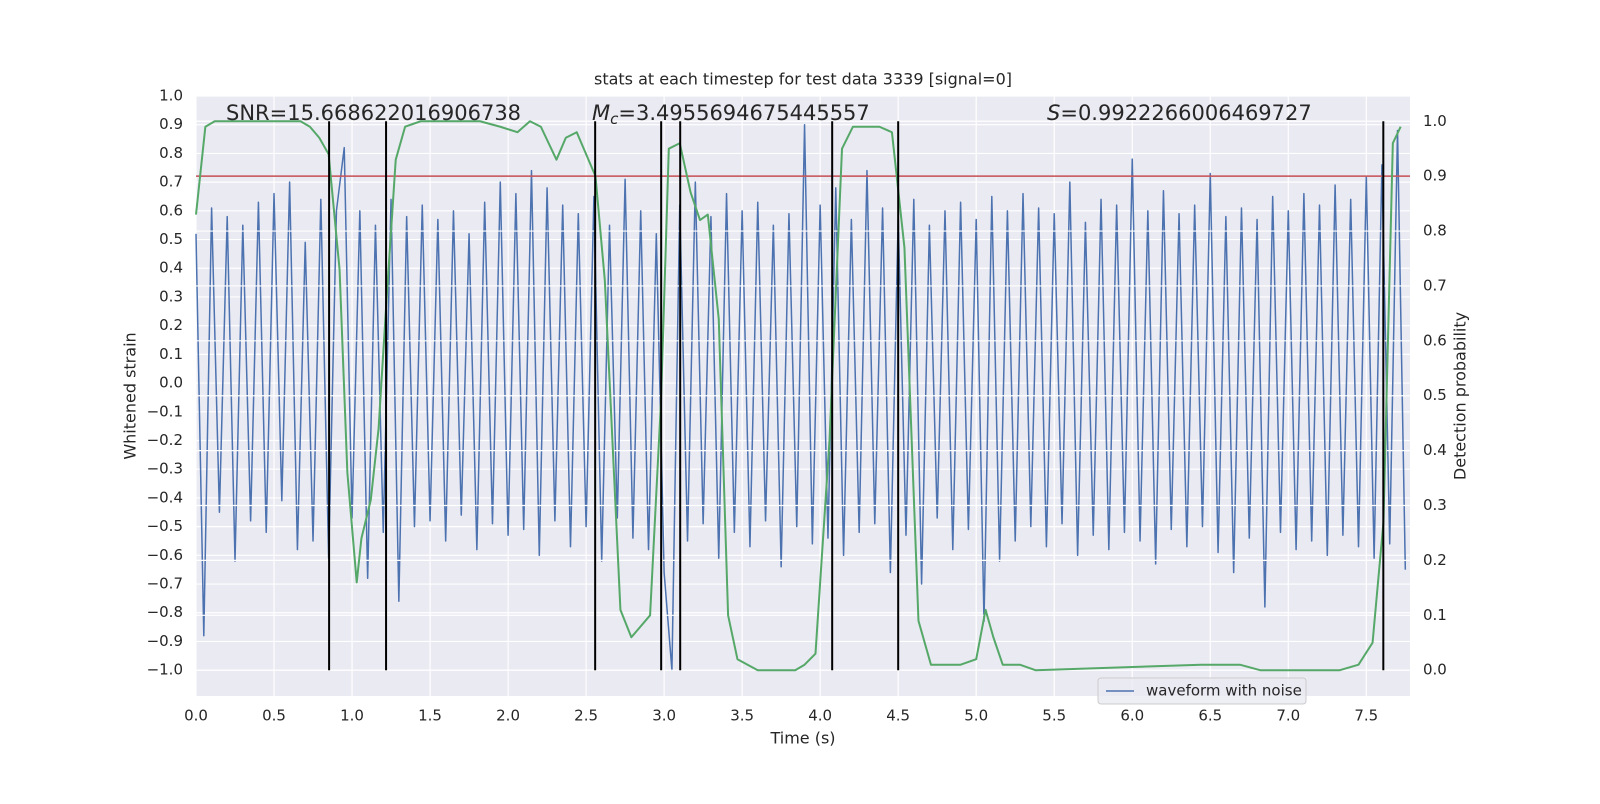 The image size is (1600, 804). Describe the element at coordinates (1435, 395) in the screenshot. I see `y2-tick-label: 0.5` at that location.